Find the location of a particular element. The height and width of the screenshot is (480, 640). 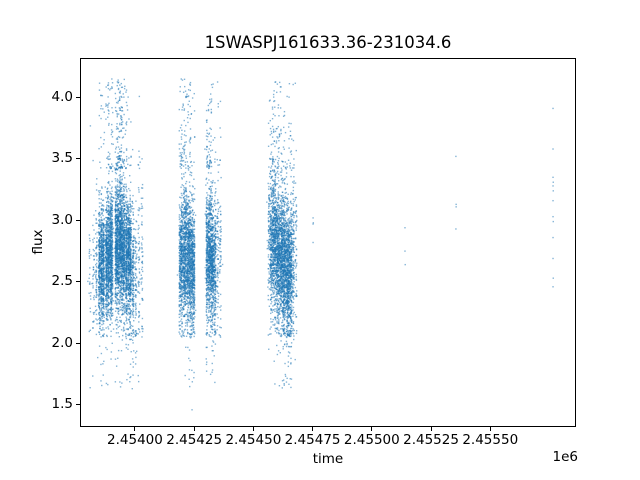

y-tick-label: 2.5 is located at coordinates (62, 281).